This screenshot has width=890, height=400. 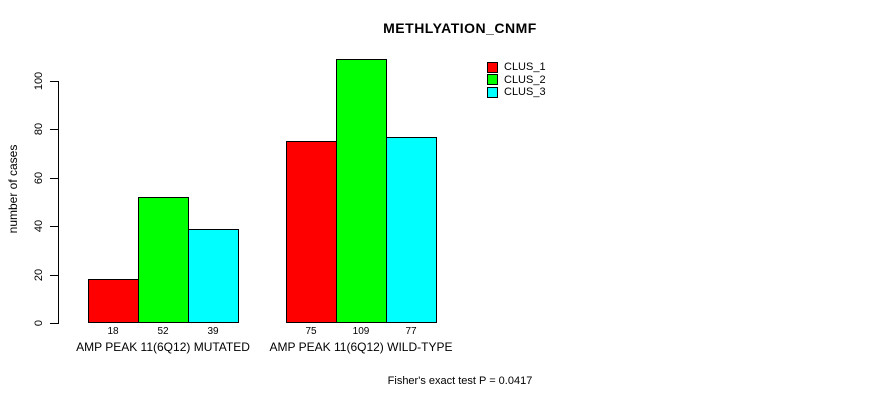 I want to click on legend-item-clus_2: CLUS_2, so click(x=516, y=80).